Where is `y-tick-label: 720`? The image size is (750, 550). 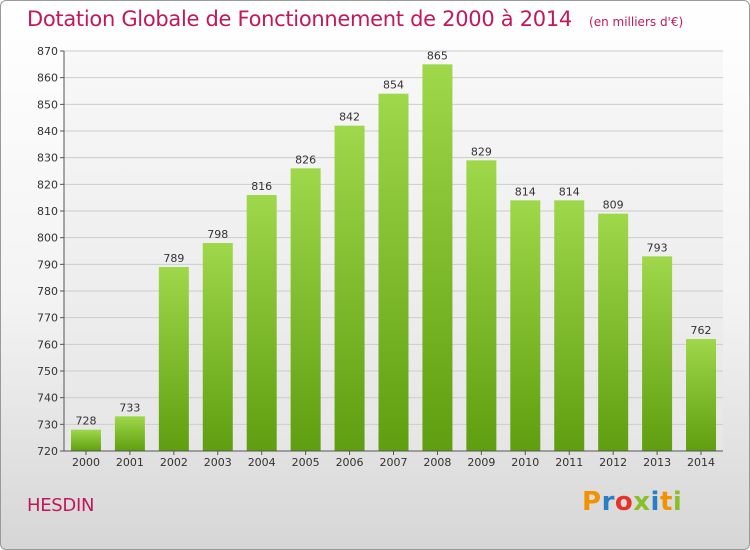
y-tick-label: 720 is located at coordinates (47, 451).